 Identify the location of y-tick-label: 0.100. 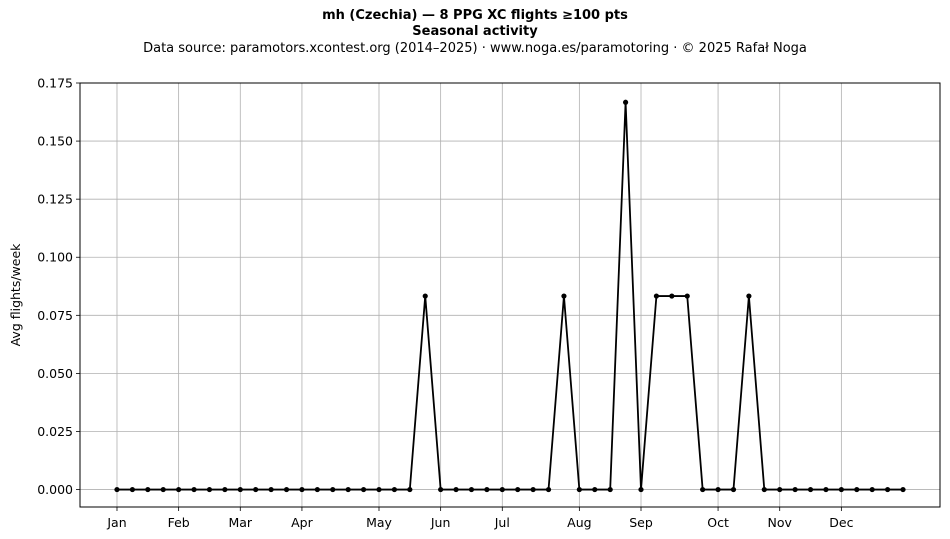
(55, 257).